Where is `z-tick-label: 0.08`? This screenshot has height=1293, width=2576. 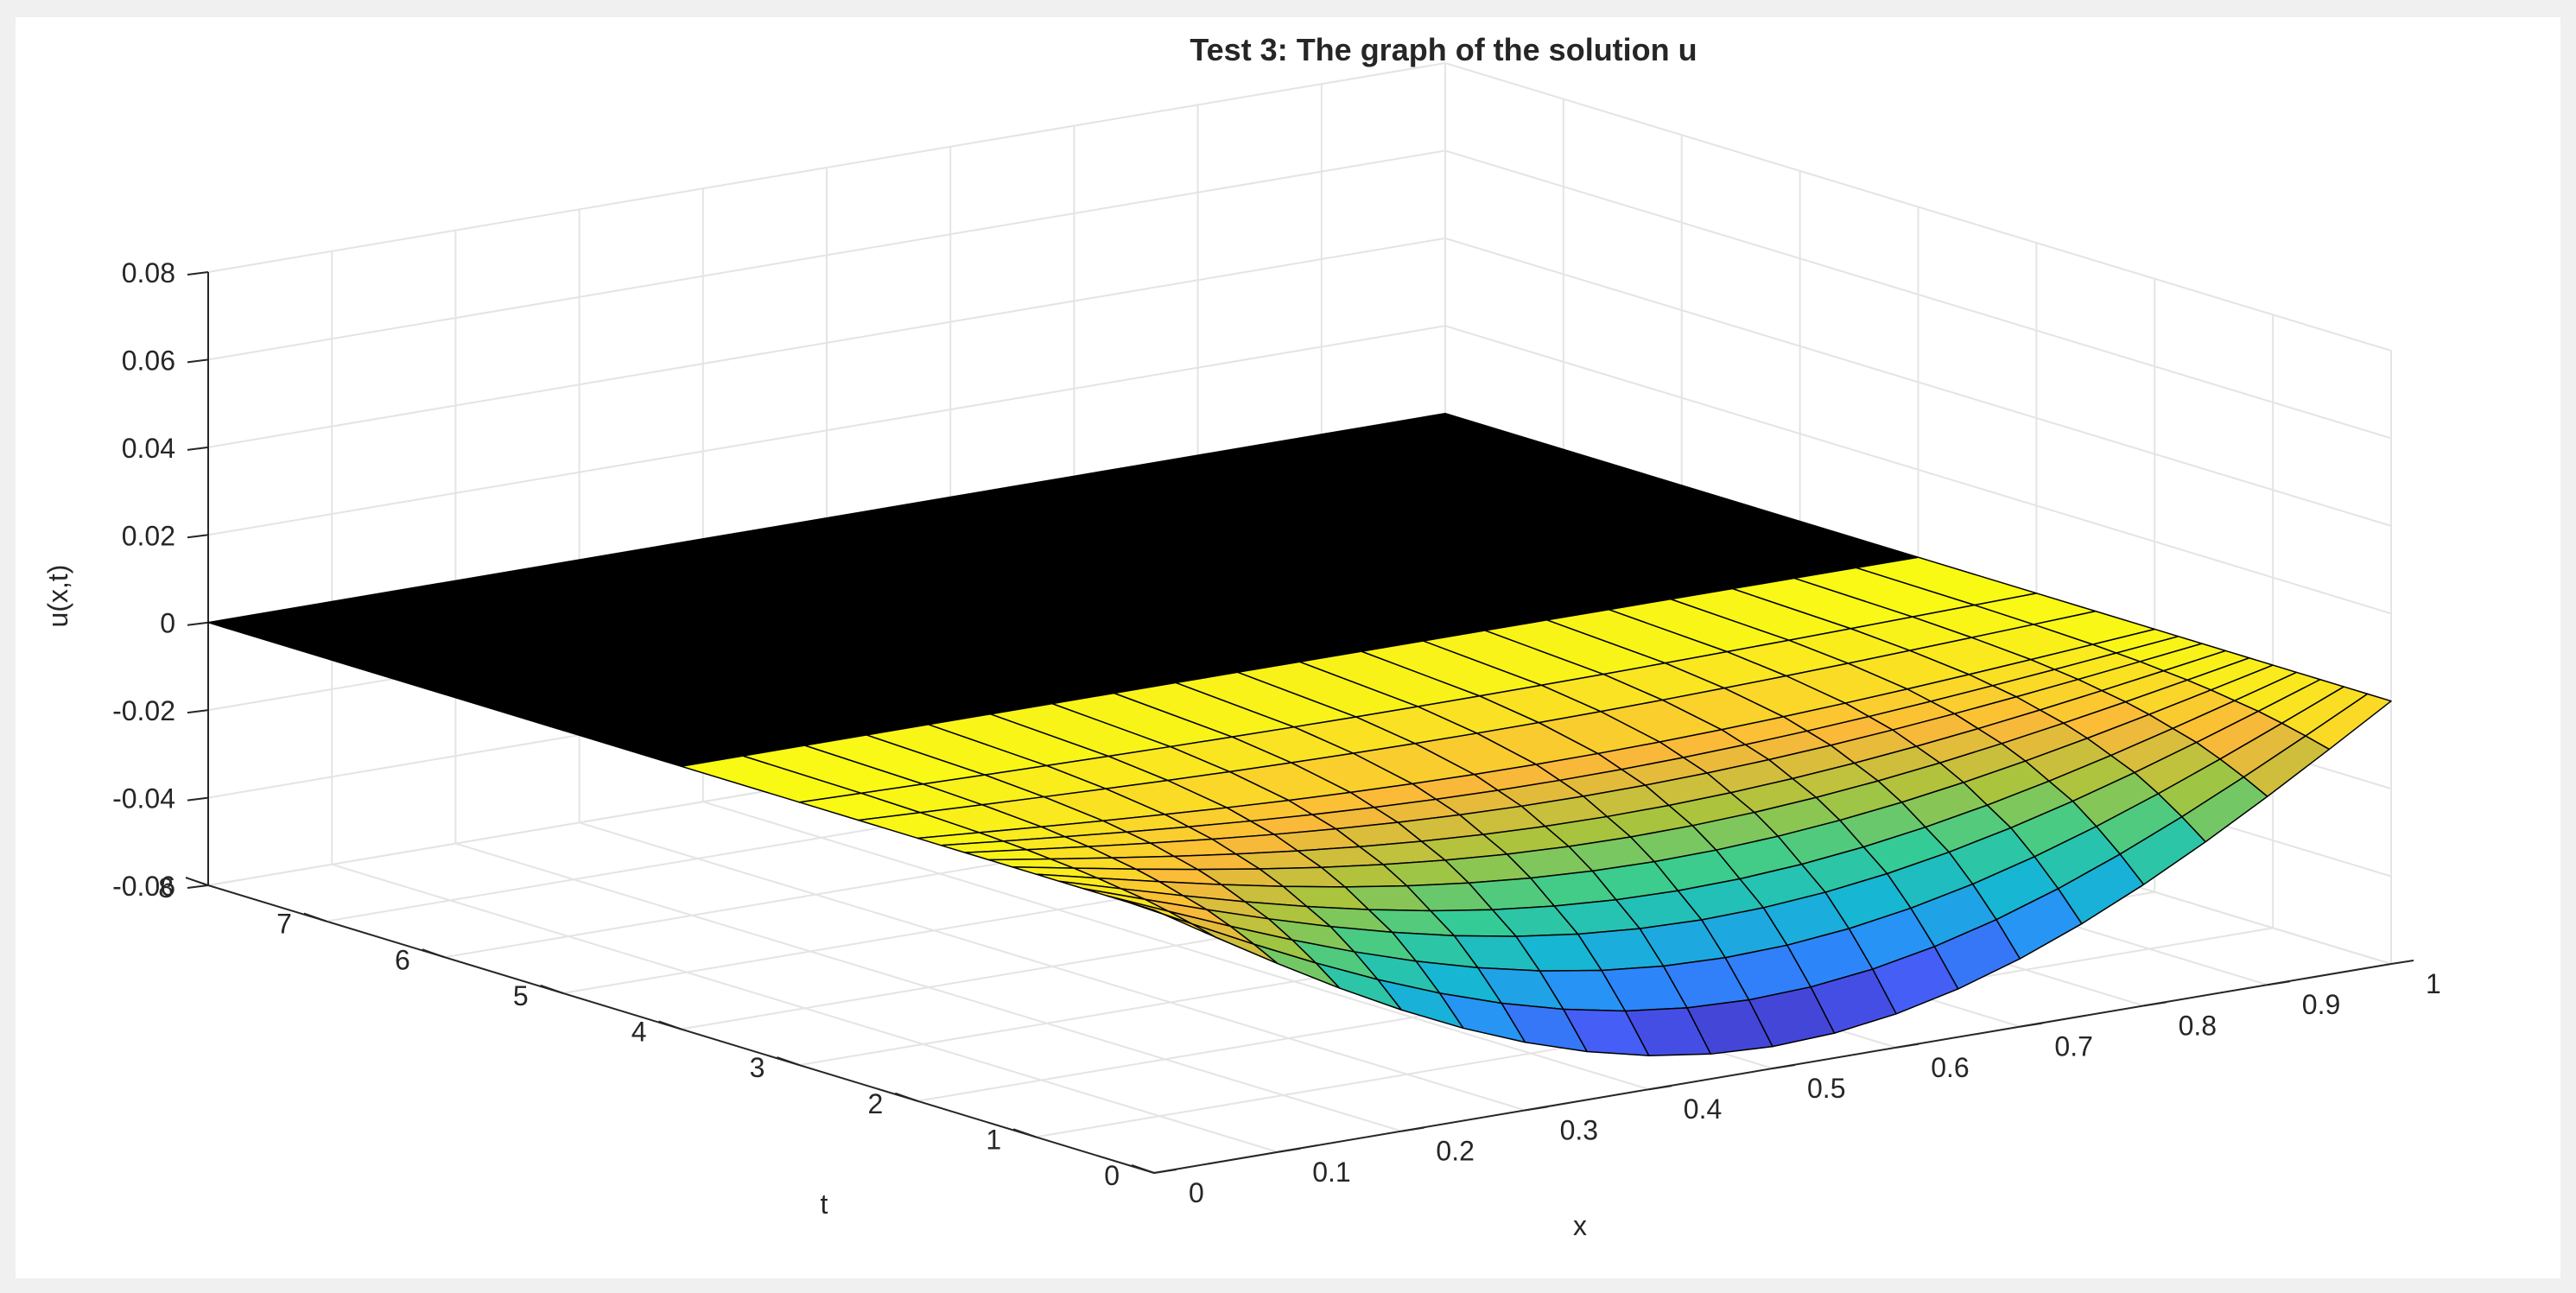 z-tick-label: 0.08 is located at coordinates (148, 272).